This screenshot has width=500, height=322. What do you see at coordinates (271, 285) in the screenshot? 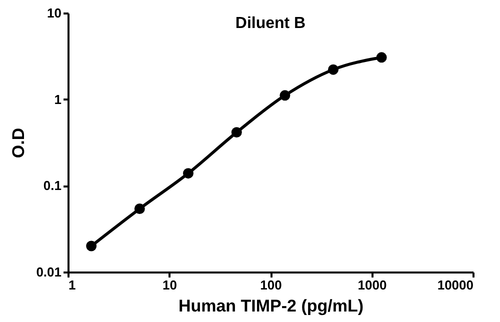
I see `x-tick-label: 100` at bounding box center [271, 285].